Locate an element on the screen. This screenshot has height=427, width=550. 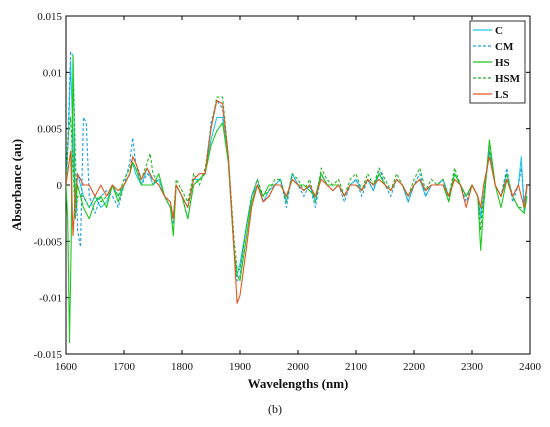
y-tick-label: 0 is located at coordinates (60, 186).